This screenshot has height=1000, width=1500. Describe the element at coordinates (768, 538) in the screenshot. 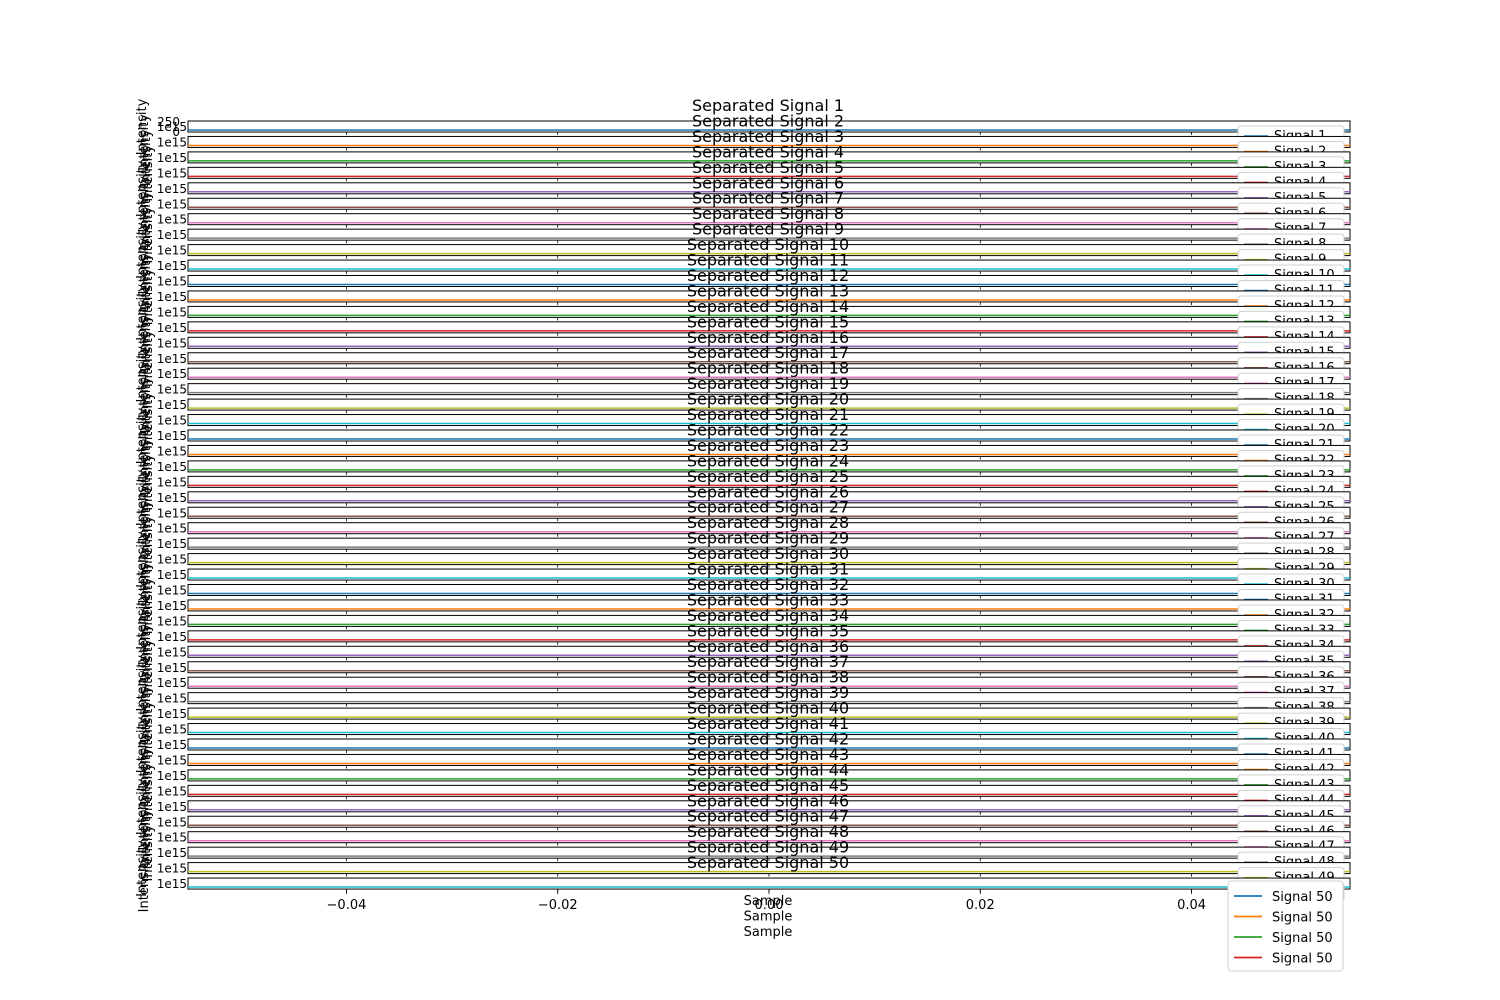

I see `panel-title: Separated Signal 29` at that location.